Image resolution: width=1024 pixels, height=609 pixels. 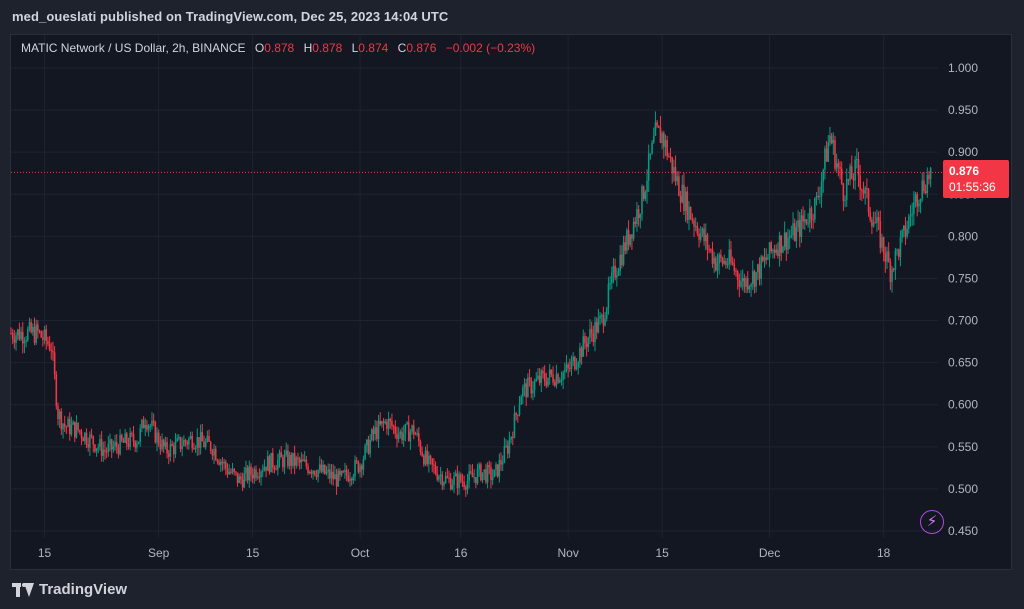 I want to click on x-tick-label: Sep, so click(x=159, y=553).